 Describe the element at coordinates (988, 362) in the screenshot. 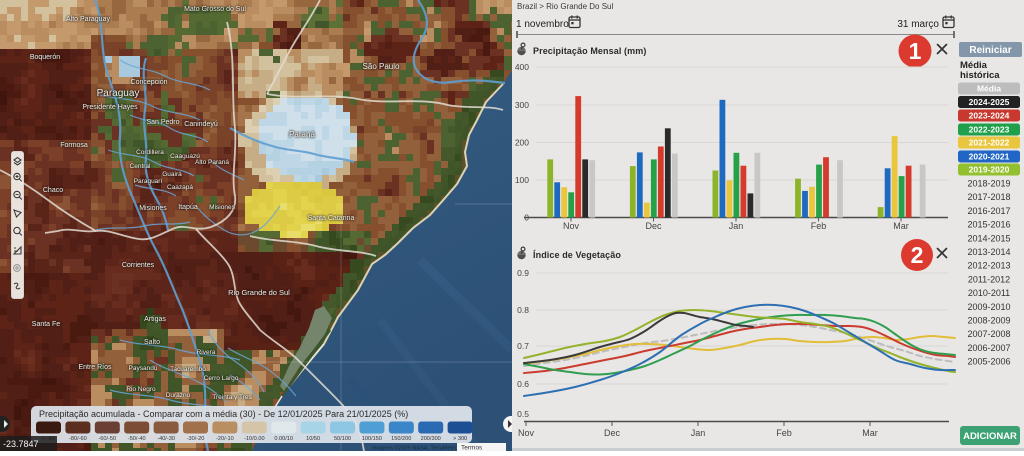

I see `svg-text: 2005-2006` at that location.